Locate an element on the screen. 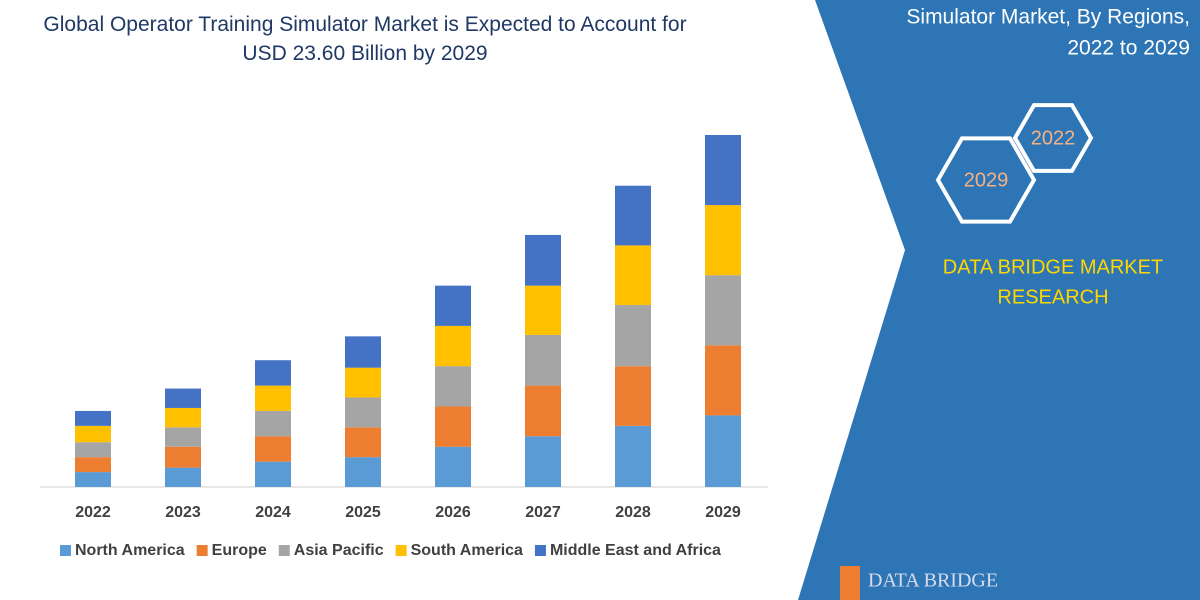 This screenshot has width=1200, height=600. logo-text: DATA BRIDGE is located at coordinates (933, 581).